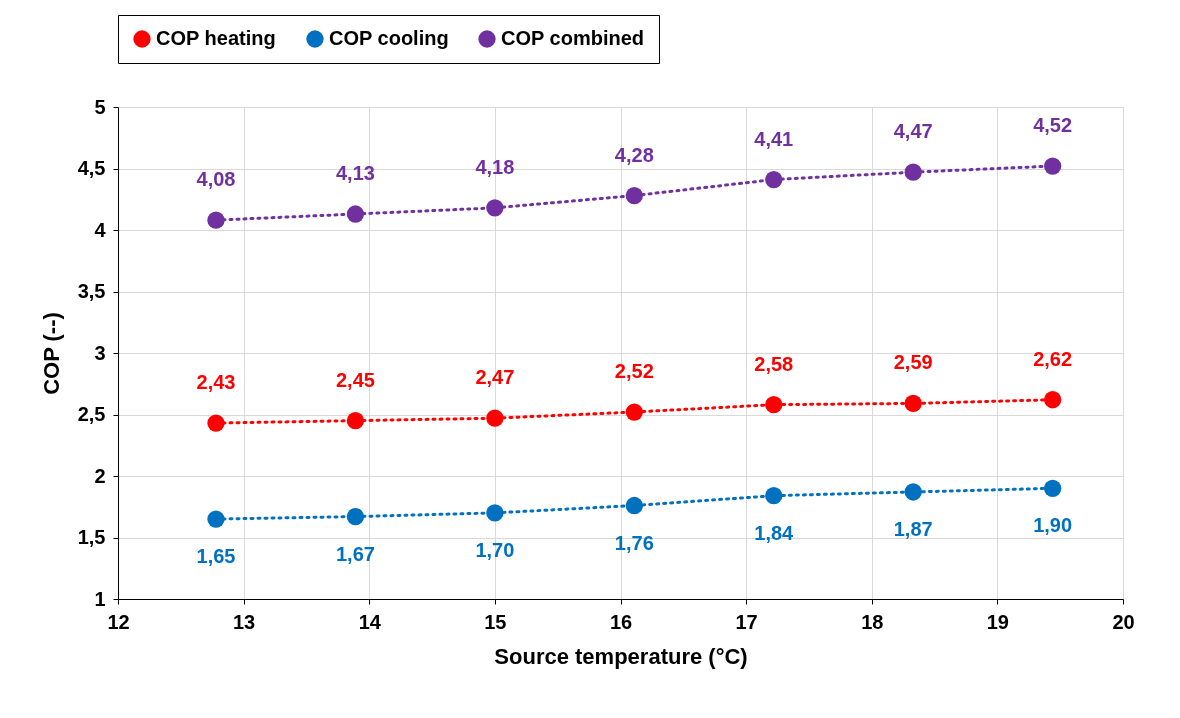 The height and width of the screenshot is (718, 1180). Describe the element at coordinates (370, 621) in the screenshot. I see `x-tick-label: 14` at that location.